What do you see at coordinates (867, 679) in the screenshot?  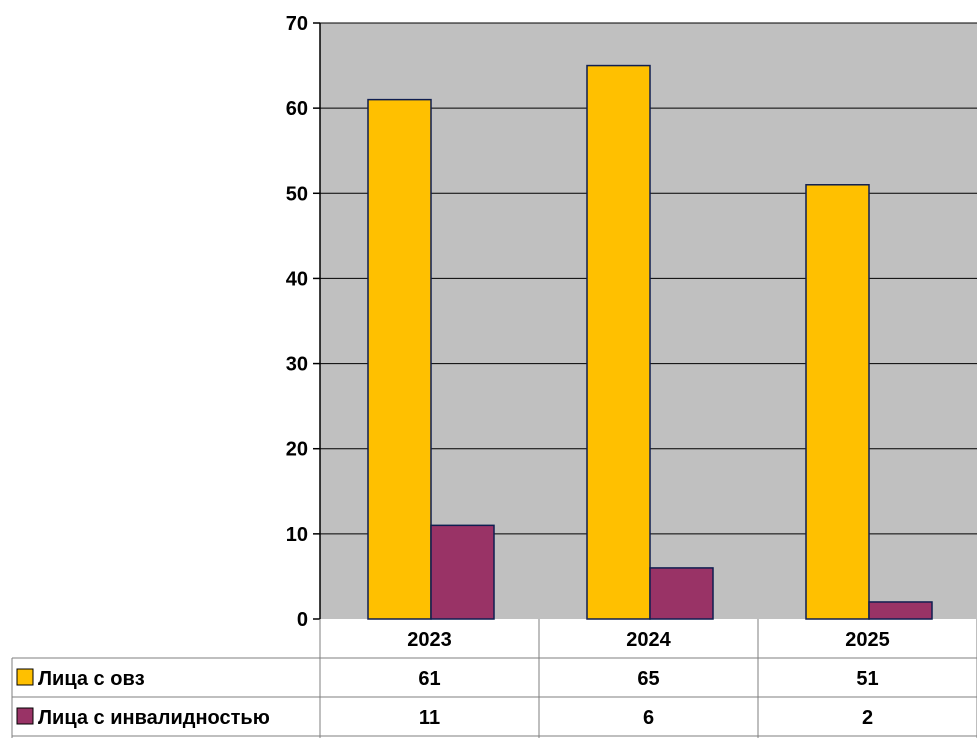 I see `data-table-value: 51` at bounding box center [867, 679].